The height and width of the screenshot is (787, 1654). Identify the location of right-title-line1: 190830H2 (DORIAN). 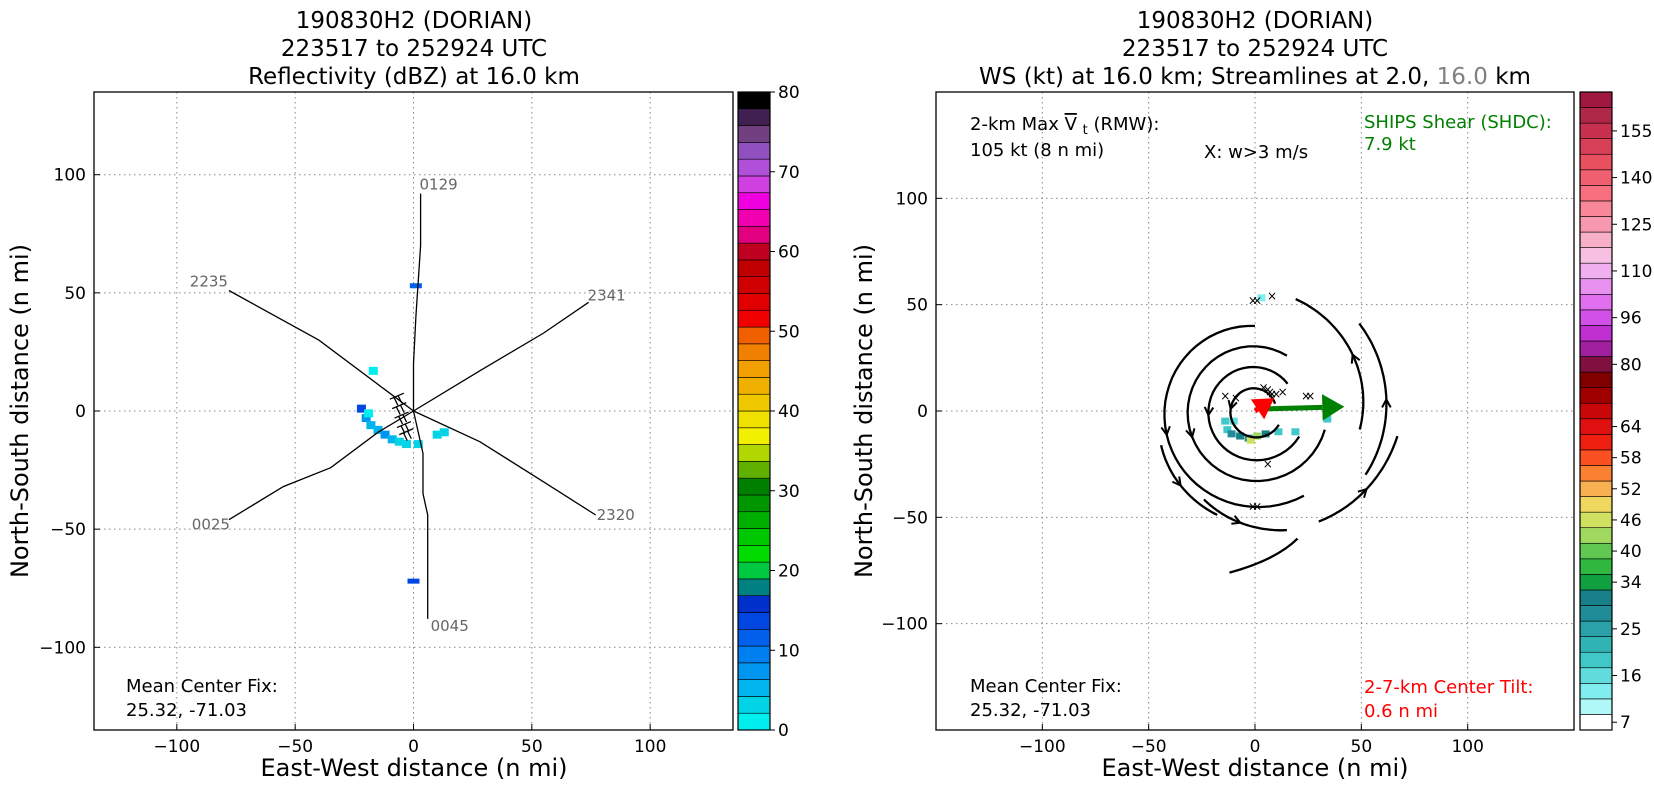
(1255, 21).